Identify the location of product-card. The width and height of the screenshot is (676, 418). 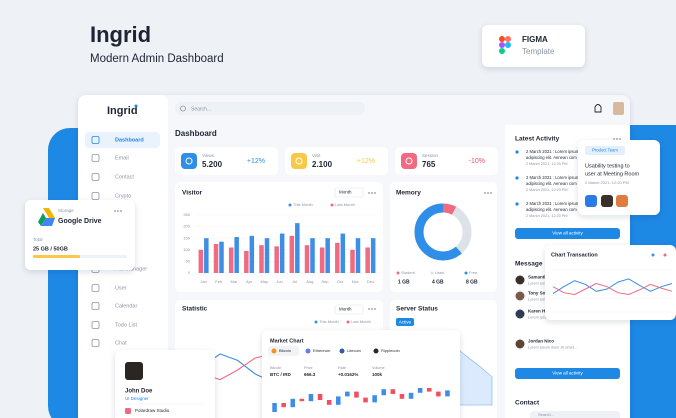
(619, 177).